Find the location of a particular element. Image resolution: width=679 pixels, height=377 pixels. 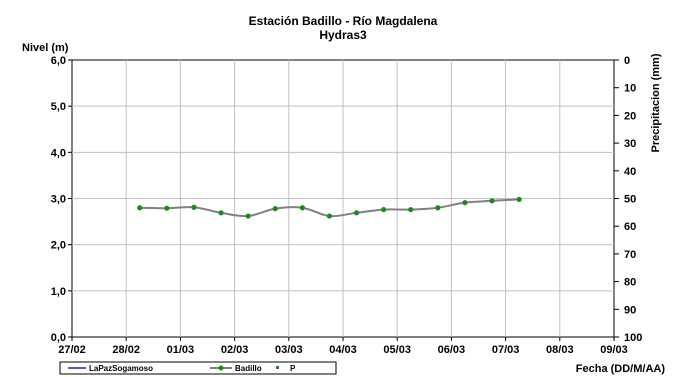

y2-axis-title: Precipitacion (mm) is located at coordinates (656, 102).